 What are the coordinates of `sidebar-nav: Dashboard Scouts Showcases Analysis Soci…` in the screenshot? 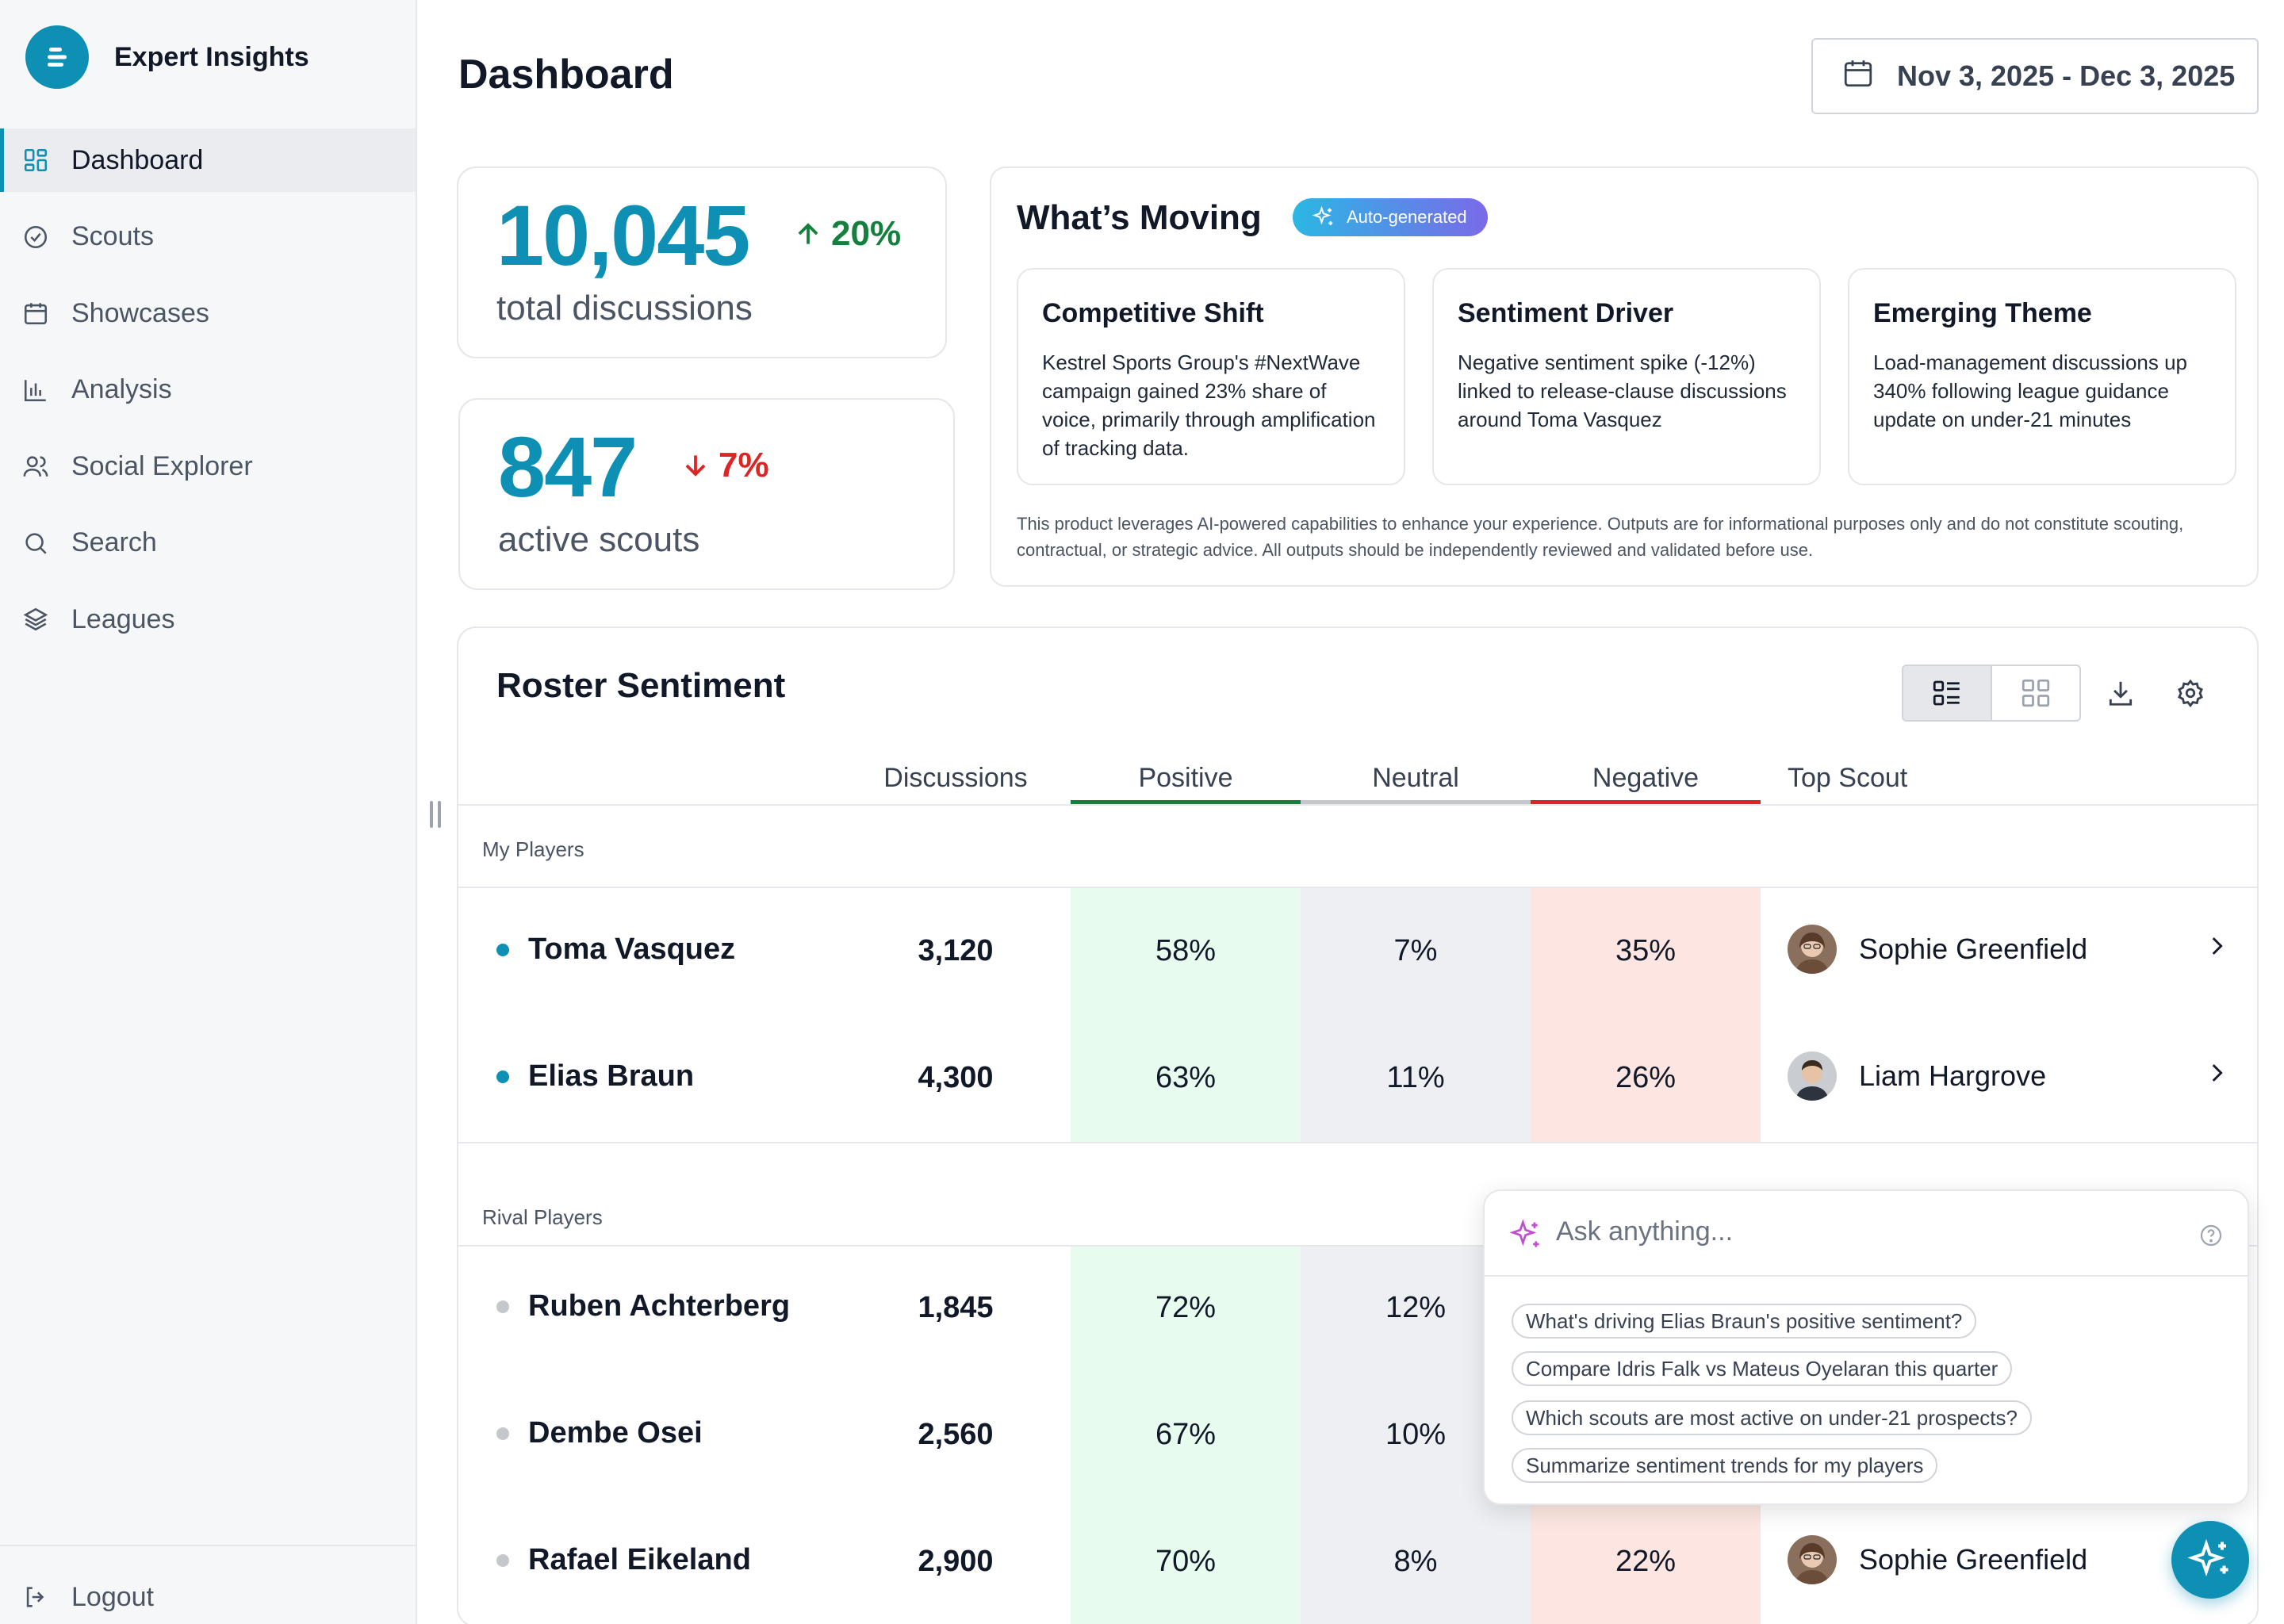 It's located at (208, 396).